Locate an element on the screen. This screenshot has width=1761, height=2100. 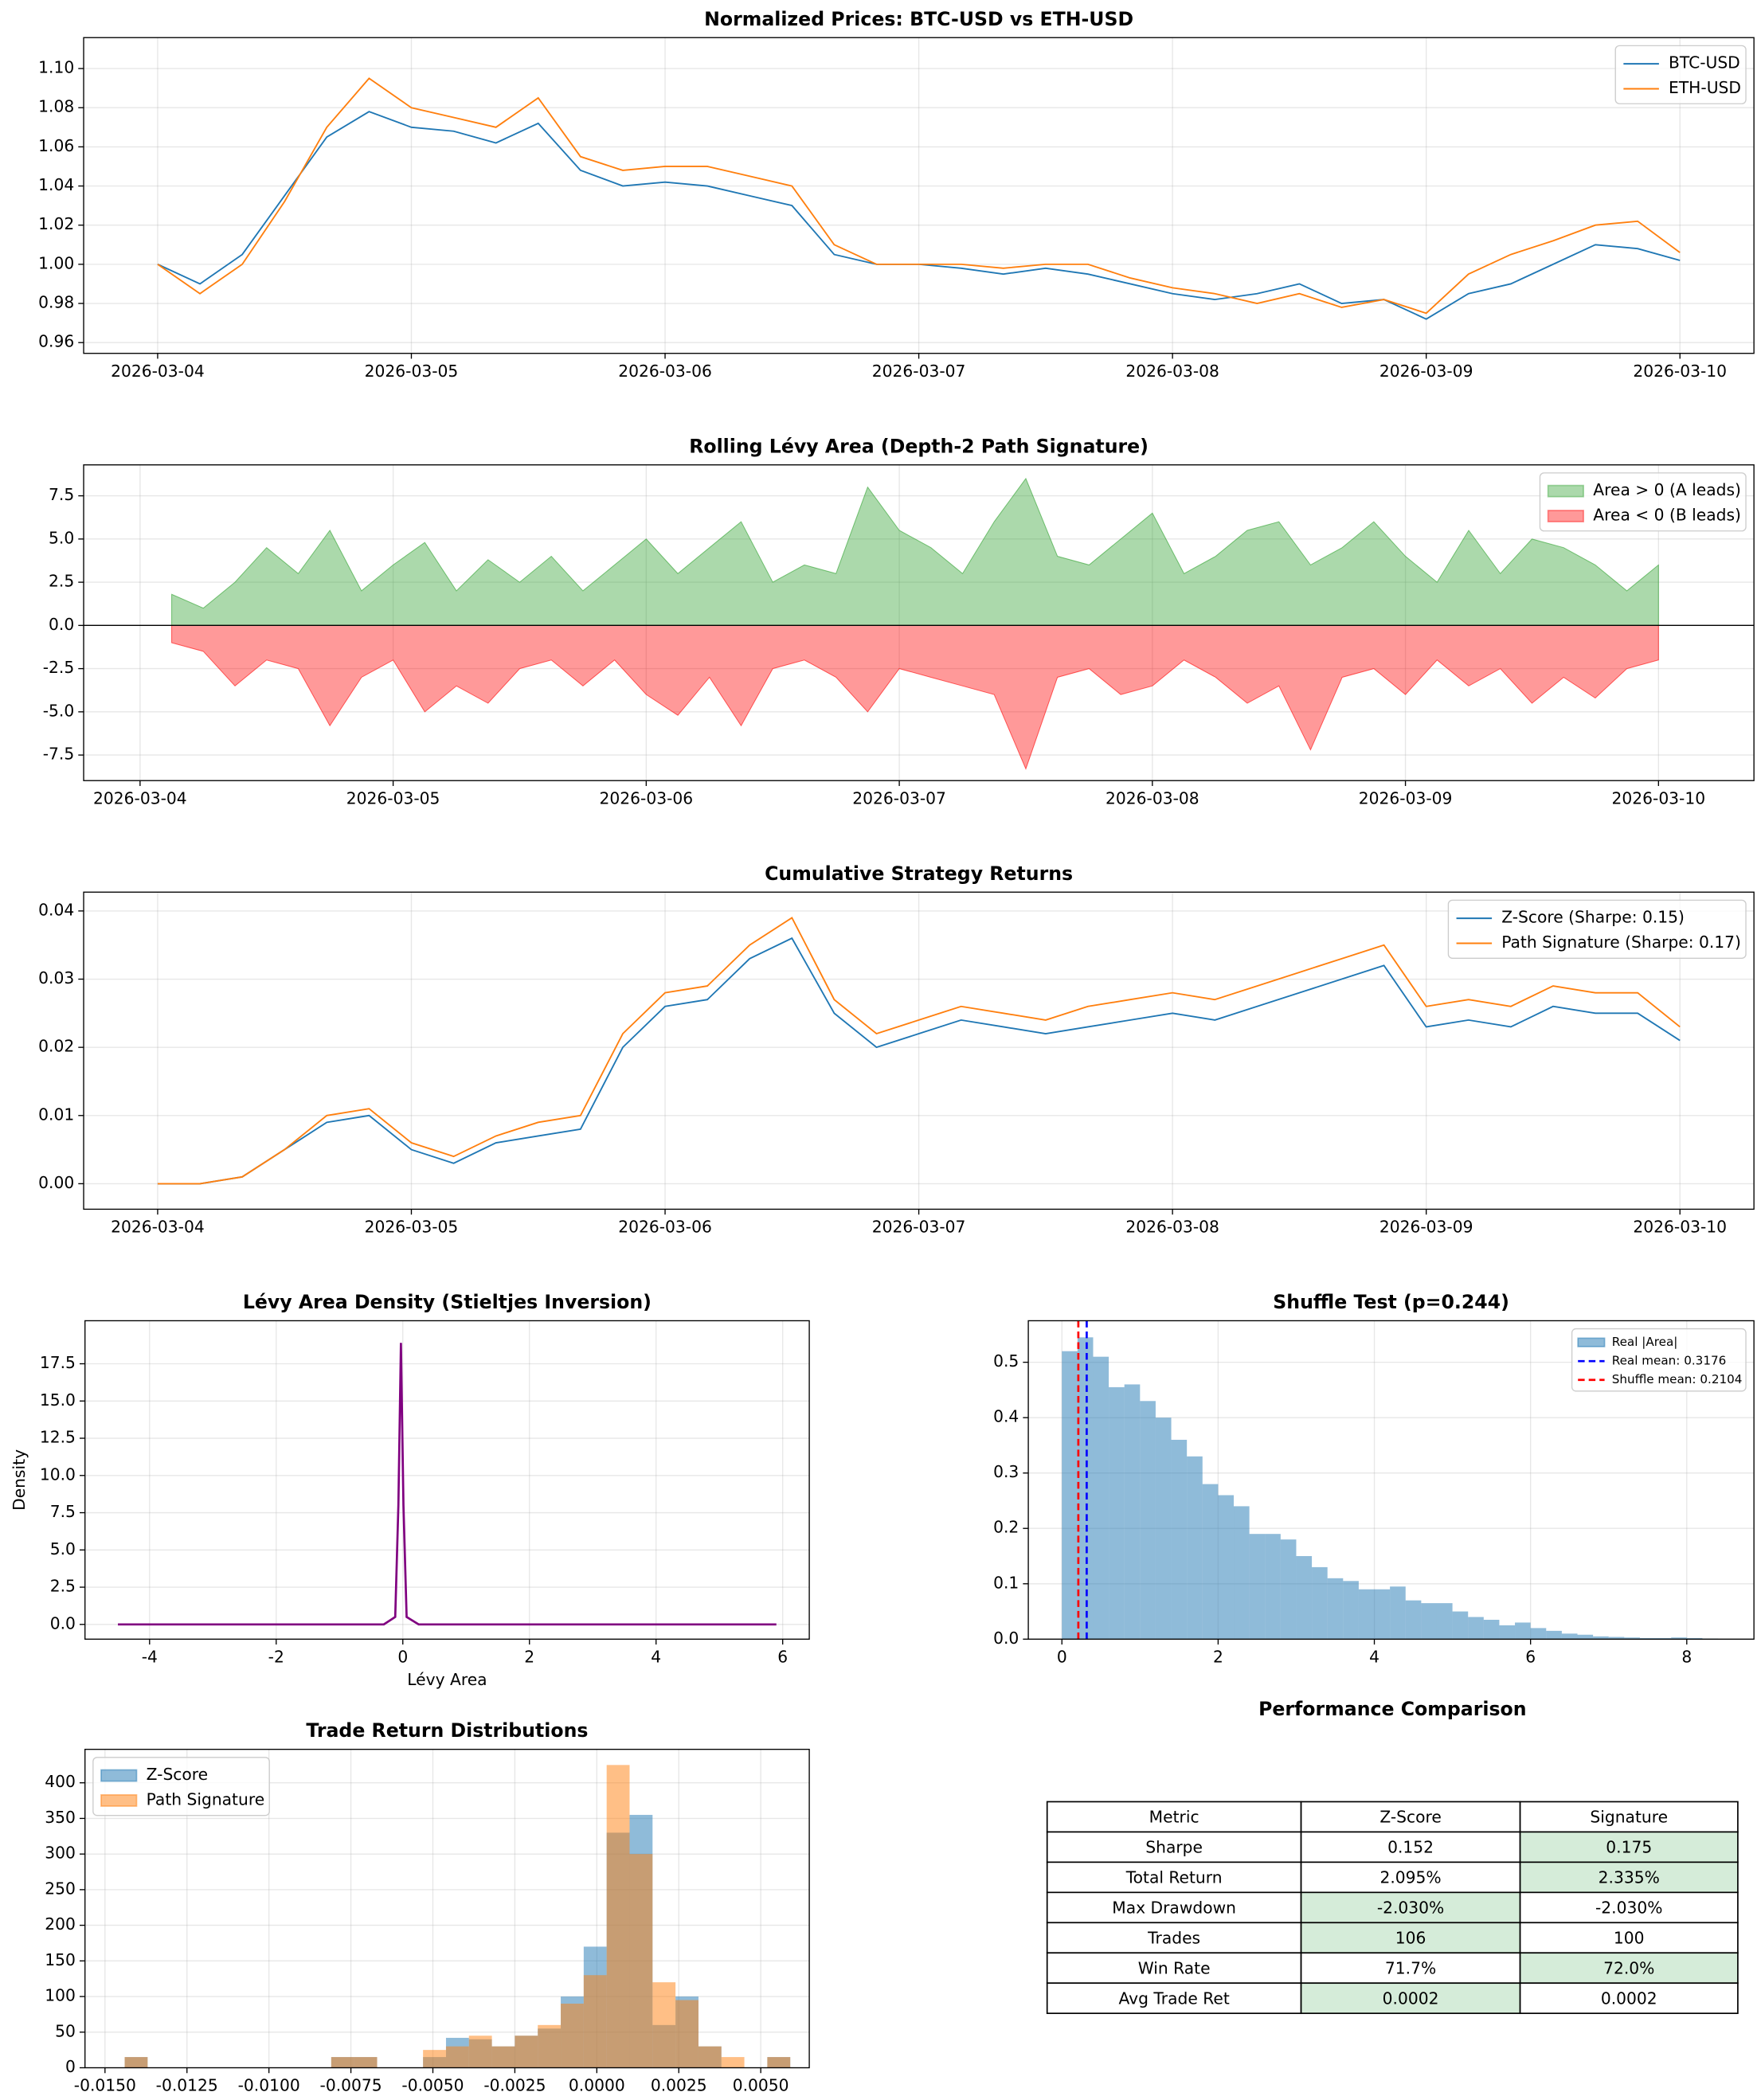
grid is located at coordinates (920, 196).